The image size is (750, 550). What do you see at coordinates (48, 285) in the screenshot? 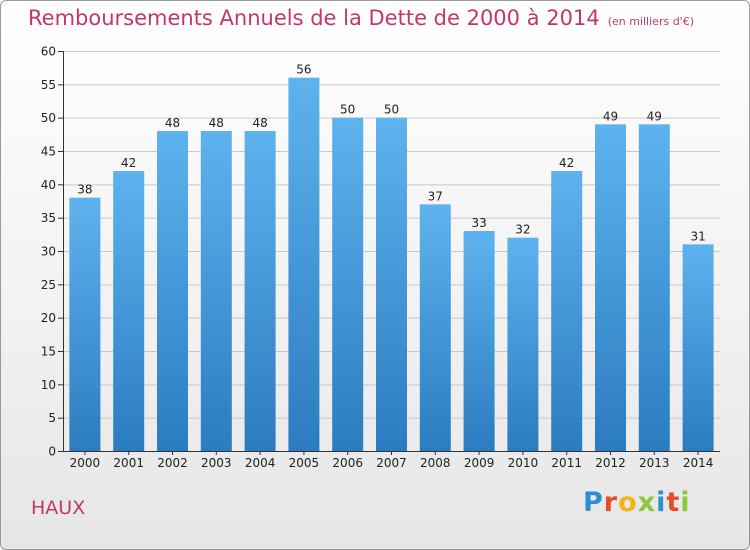
I see `y-tick-label: 25` at bounding box center [48, 285].